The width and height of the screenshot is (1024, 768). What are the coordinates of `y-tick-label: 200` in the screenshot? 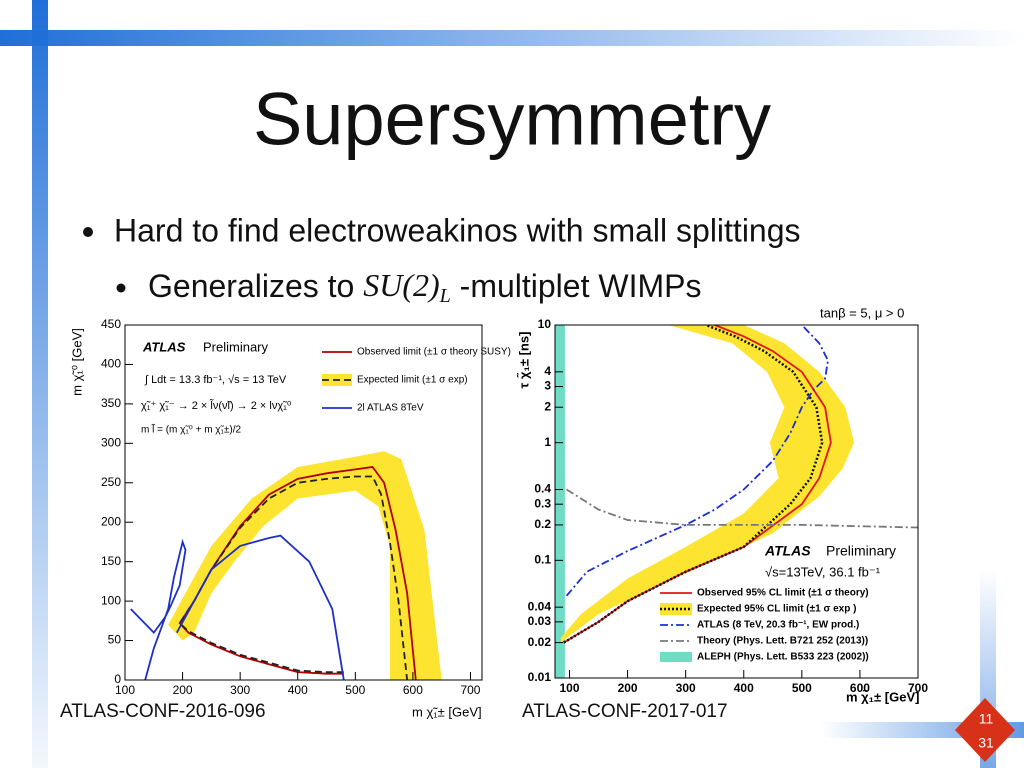 It's located at (111, 521).